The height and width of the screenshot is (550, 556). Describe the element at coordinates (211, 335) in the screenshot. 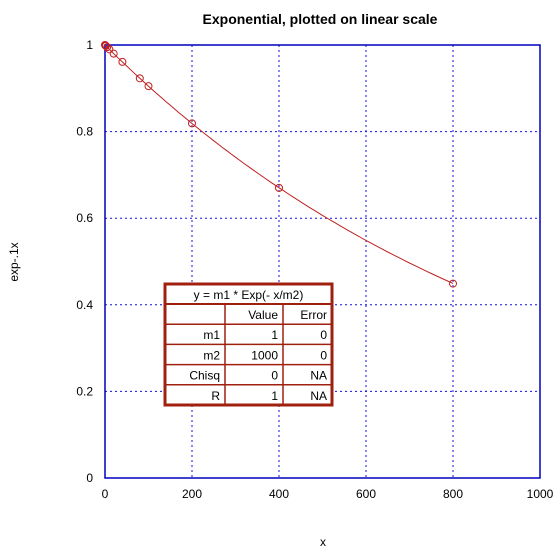

I see `fit-table-cell: m1` at that location.